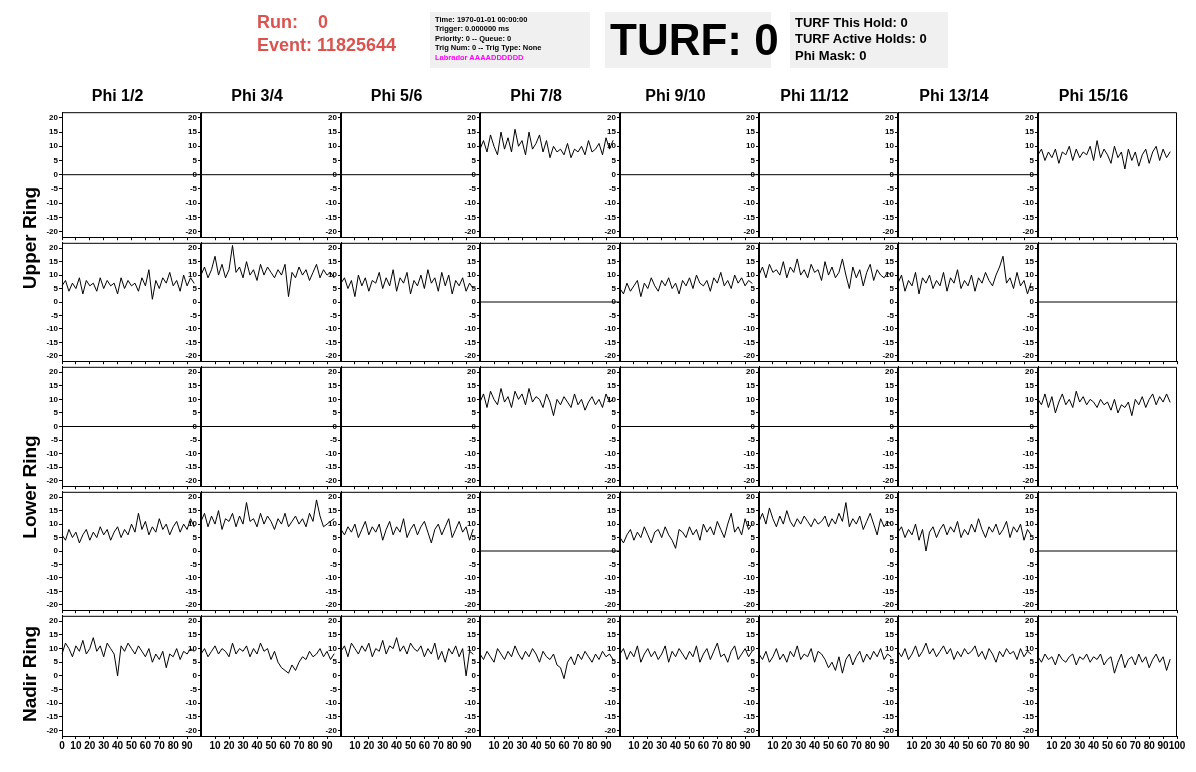 This screenshot has width=1196, height=772. What do you see at coordinates (814, 96) in the screenshot?
I see `chart-title: Phi 11/12` at bounding box center [814, 96].